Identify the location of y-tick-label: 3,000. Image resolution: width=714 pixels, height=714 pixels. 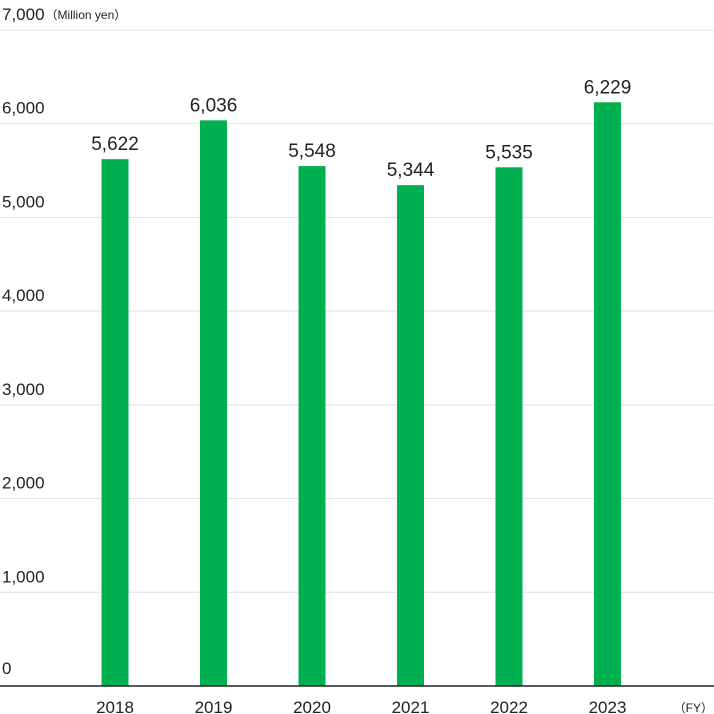
(23, 389).